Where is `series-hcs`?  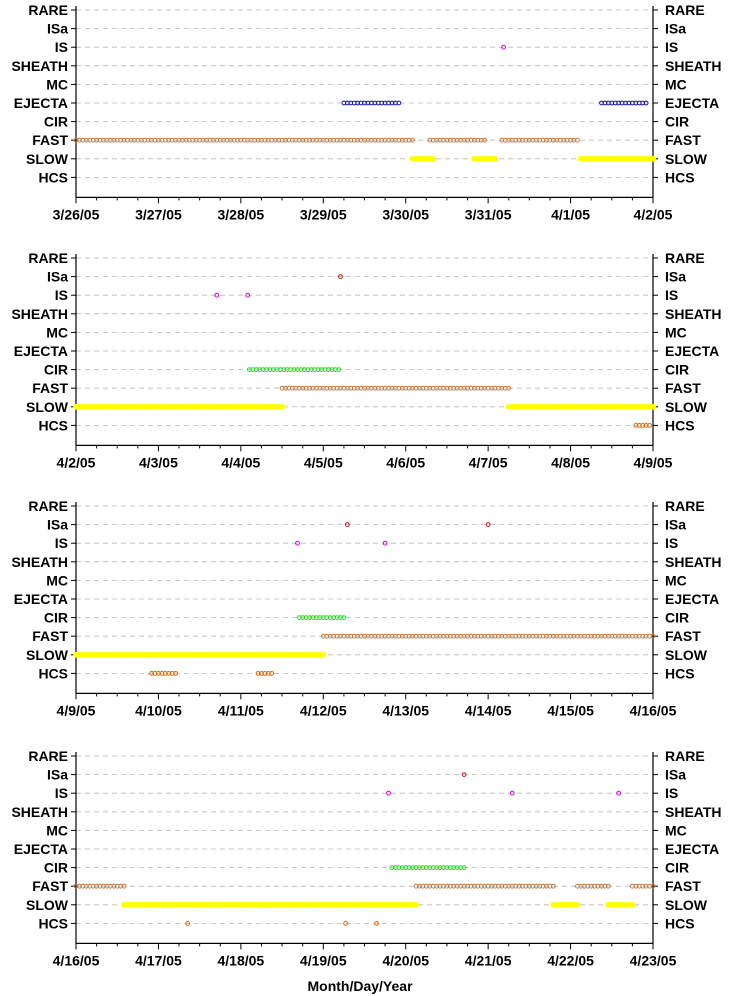 series-hcs is located at coordinates (282, 923).